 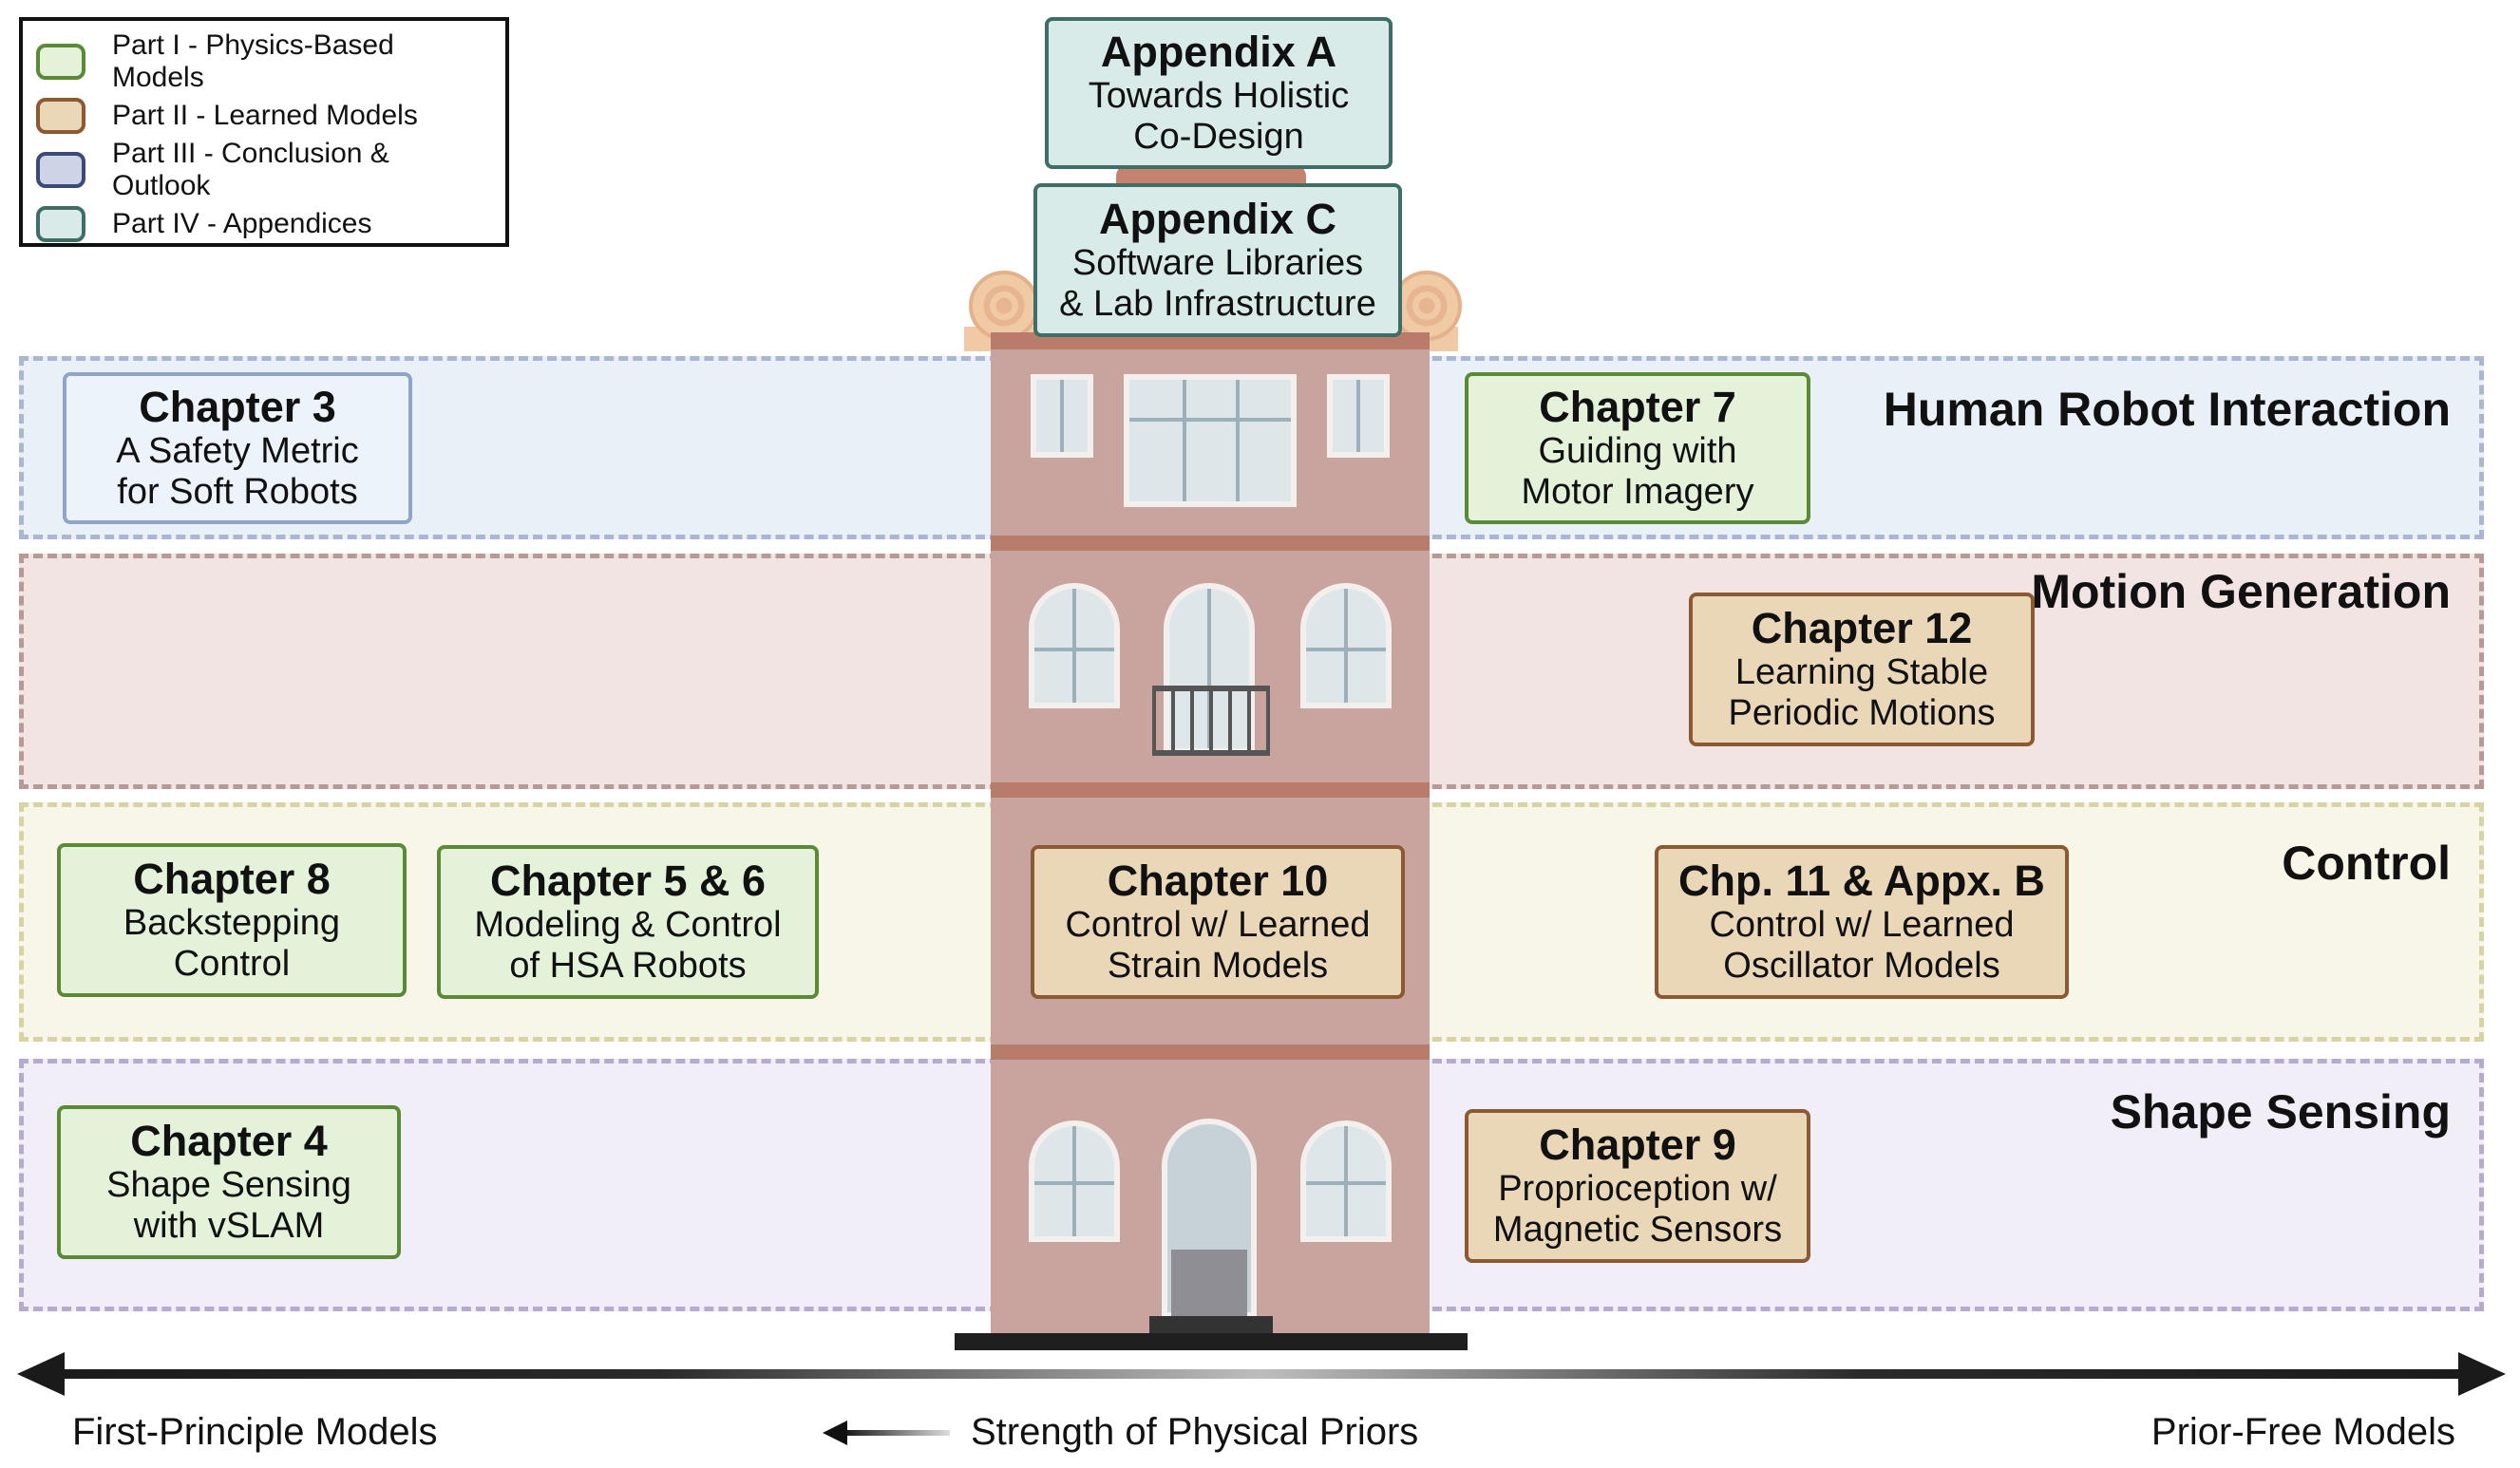 I want to click on legend-item: Part III - Conclusion & Outlook, so click(x=264, y=170).